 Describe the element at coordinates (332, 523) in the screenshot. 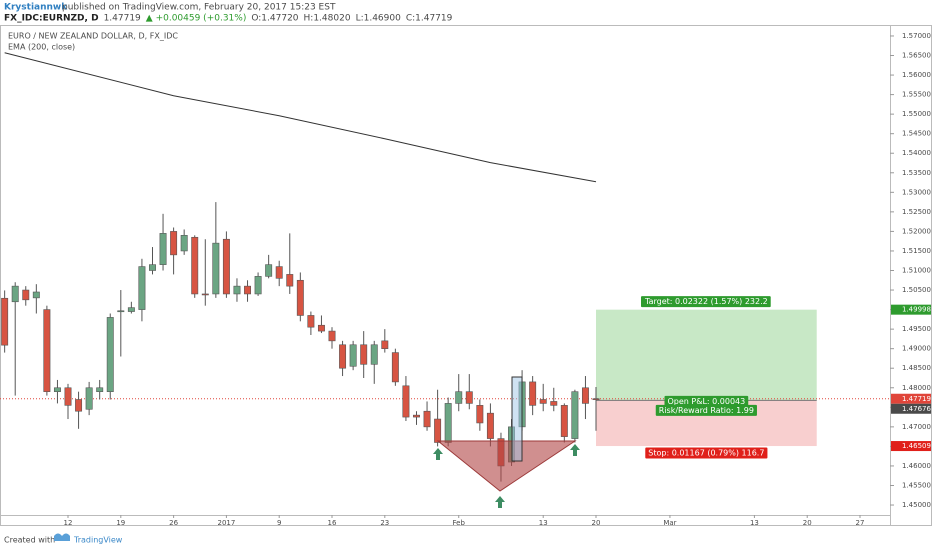

I see `x-tick-label: 16` at that location.